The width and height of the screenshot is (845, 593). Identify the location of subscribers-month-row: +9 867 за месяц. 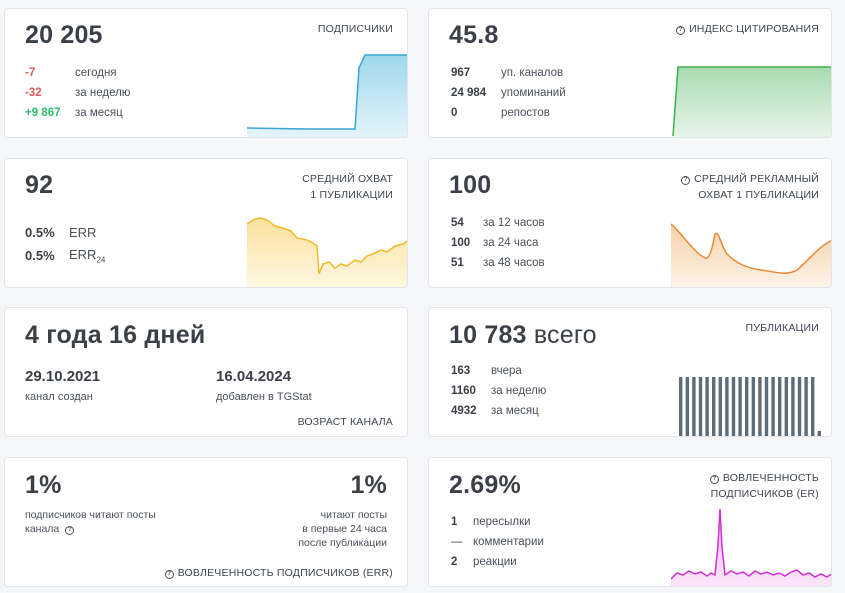
(74, 113).